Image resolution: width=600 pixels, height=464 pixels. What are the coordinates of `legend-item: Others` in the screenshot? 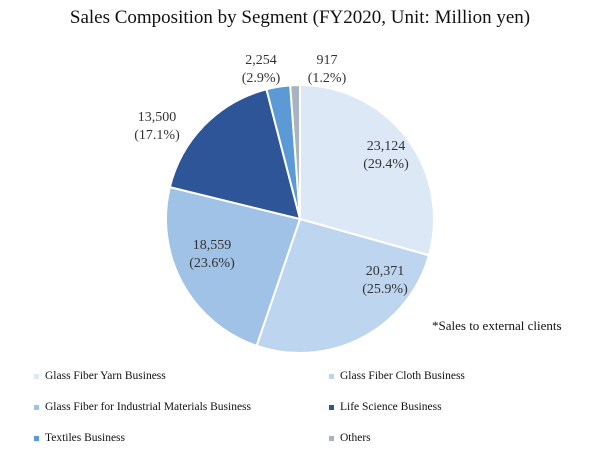 It's located at (461, 438).